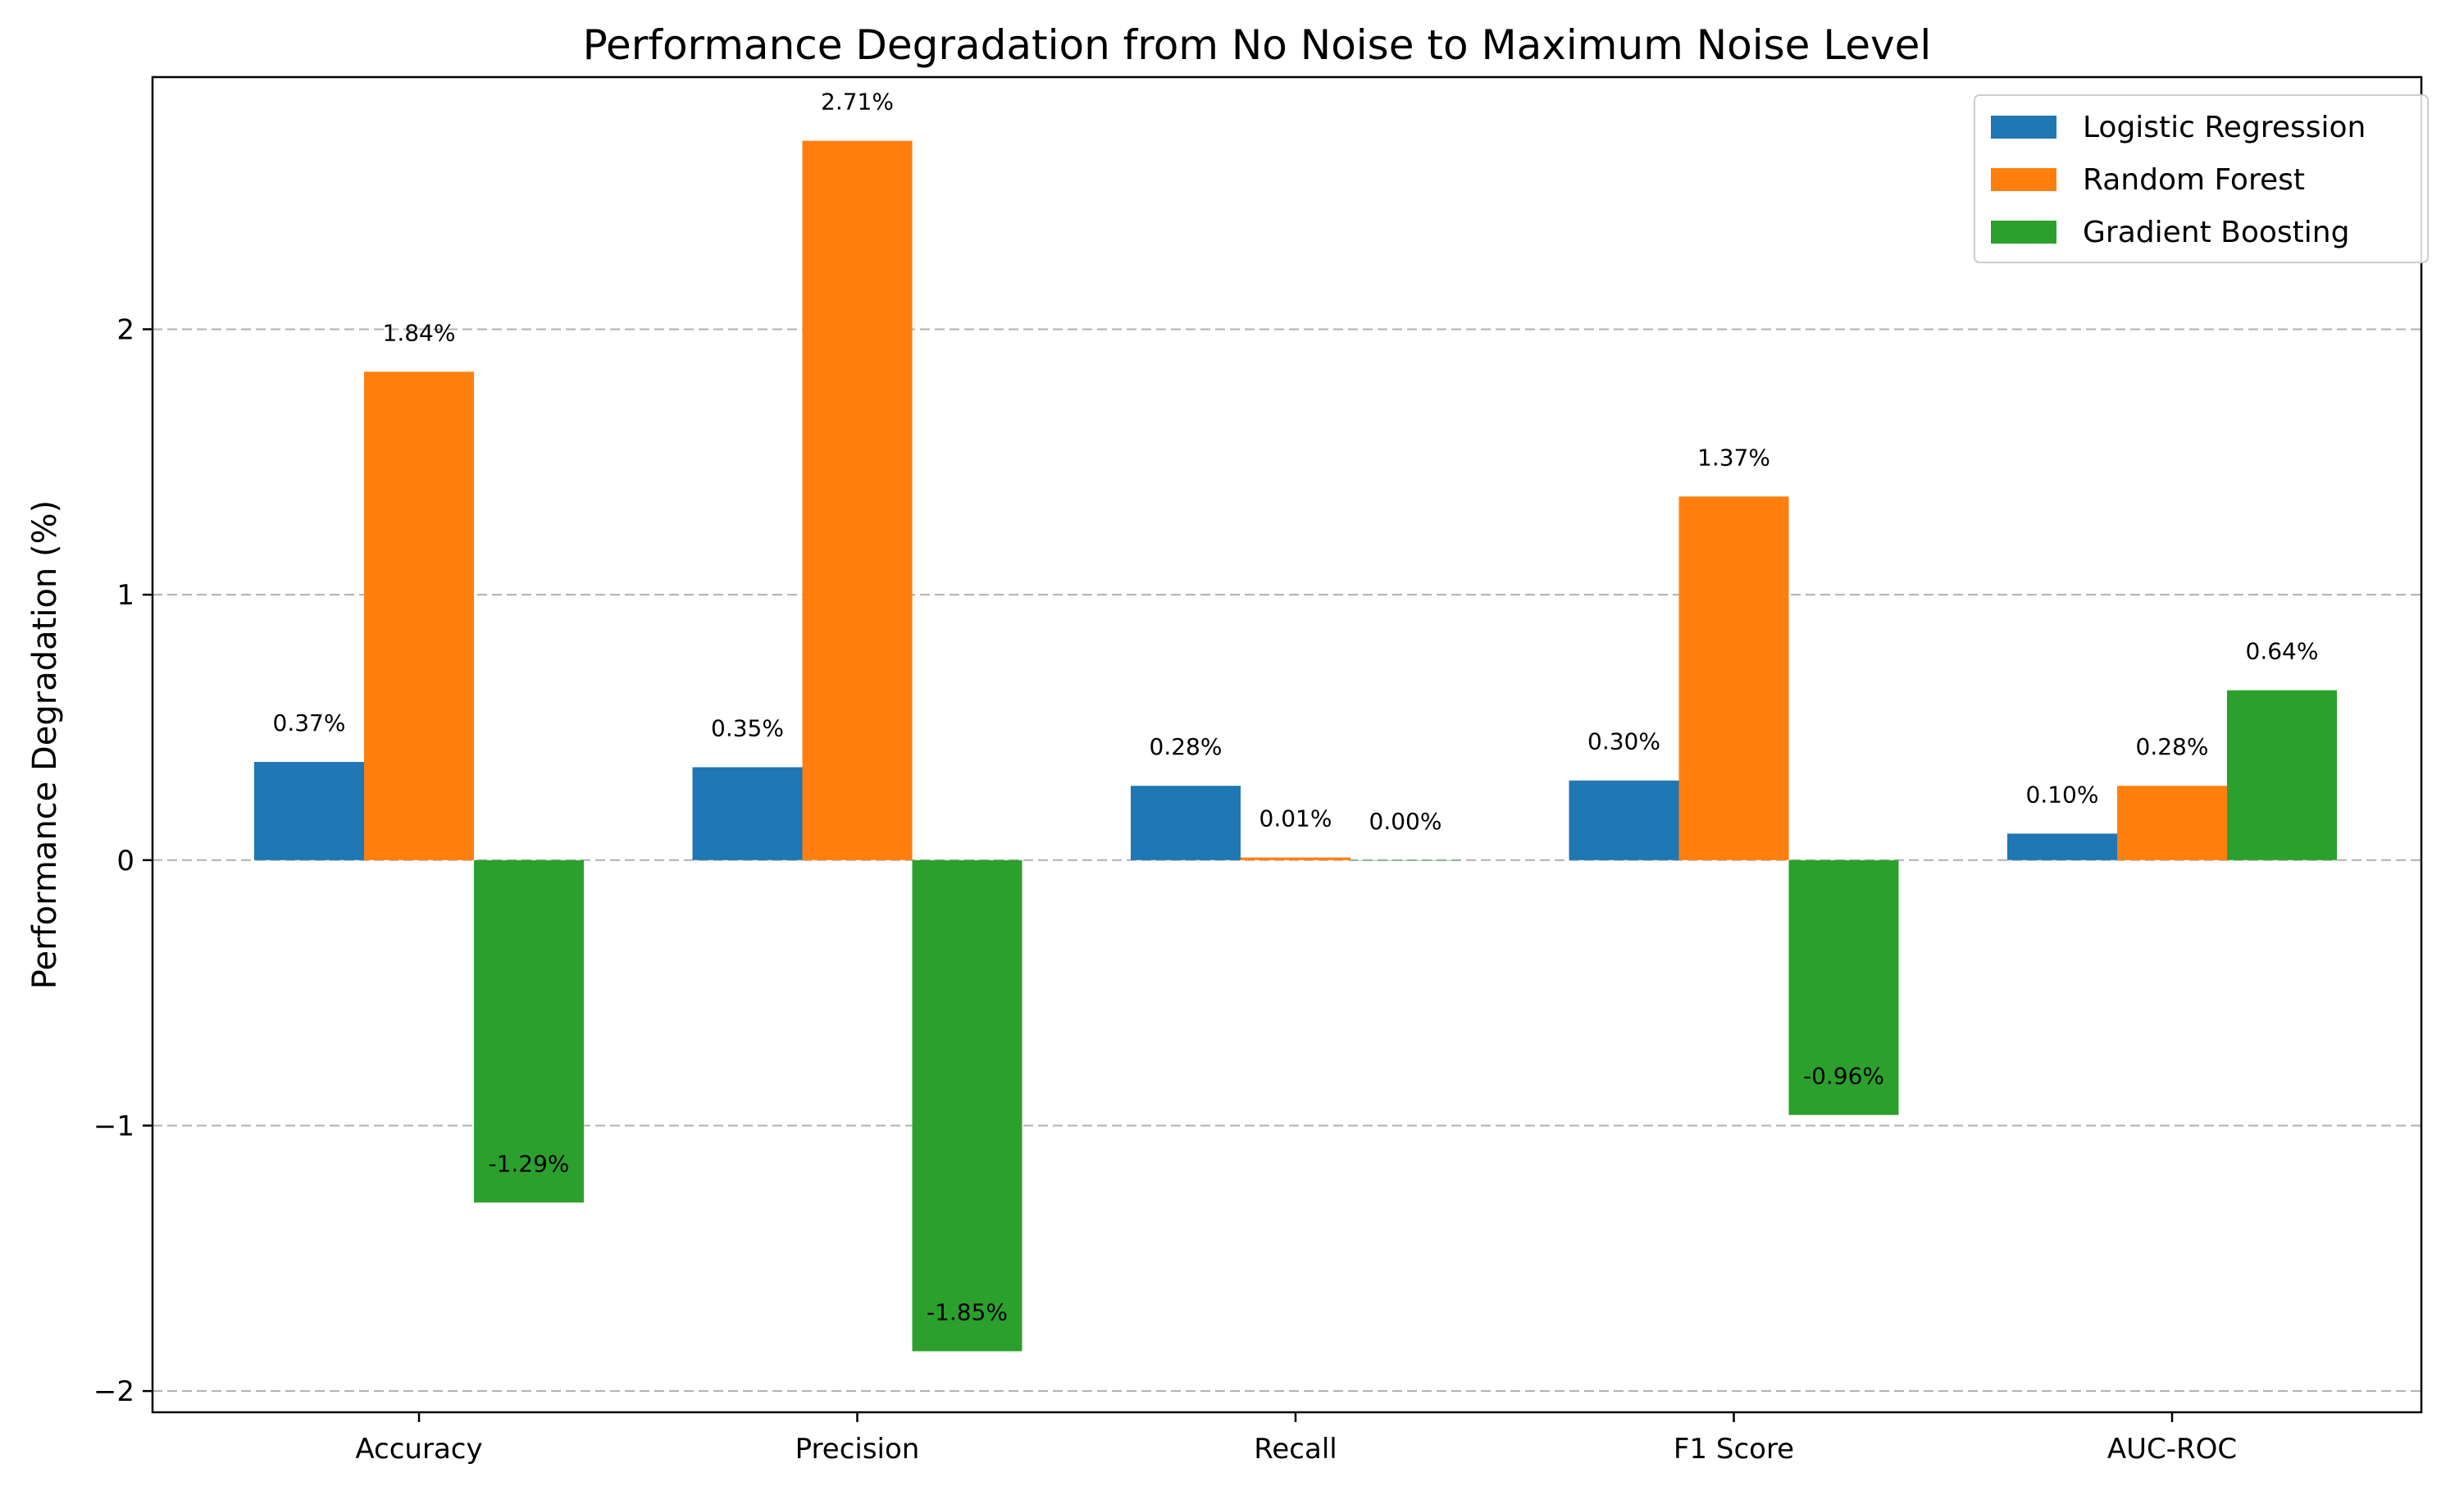 The image size is (2464, 1491). What do you see at coordinates (2194, 180) in the screenshot?
I see `legend-label: Random Forest` at bounding box center [2194, 180].